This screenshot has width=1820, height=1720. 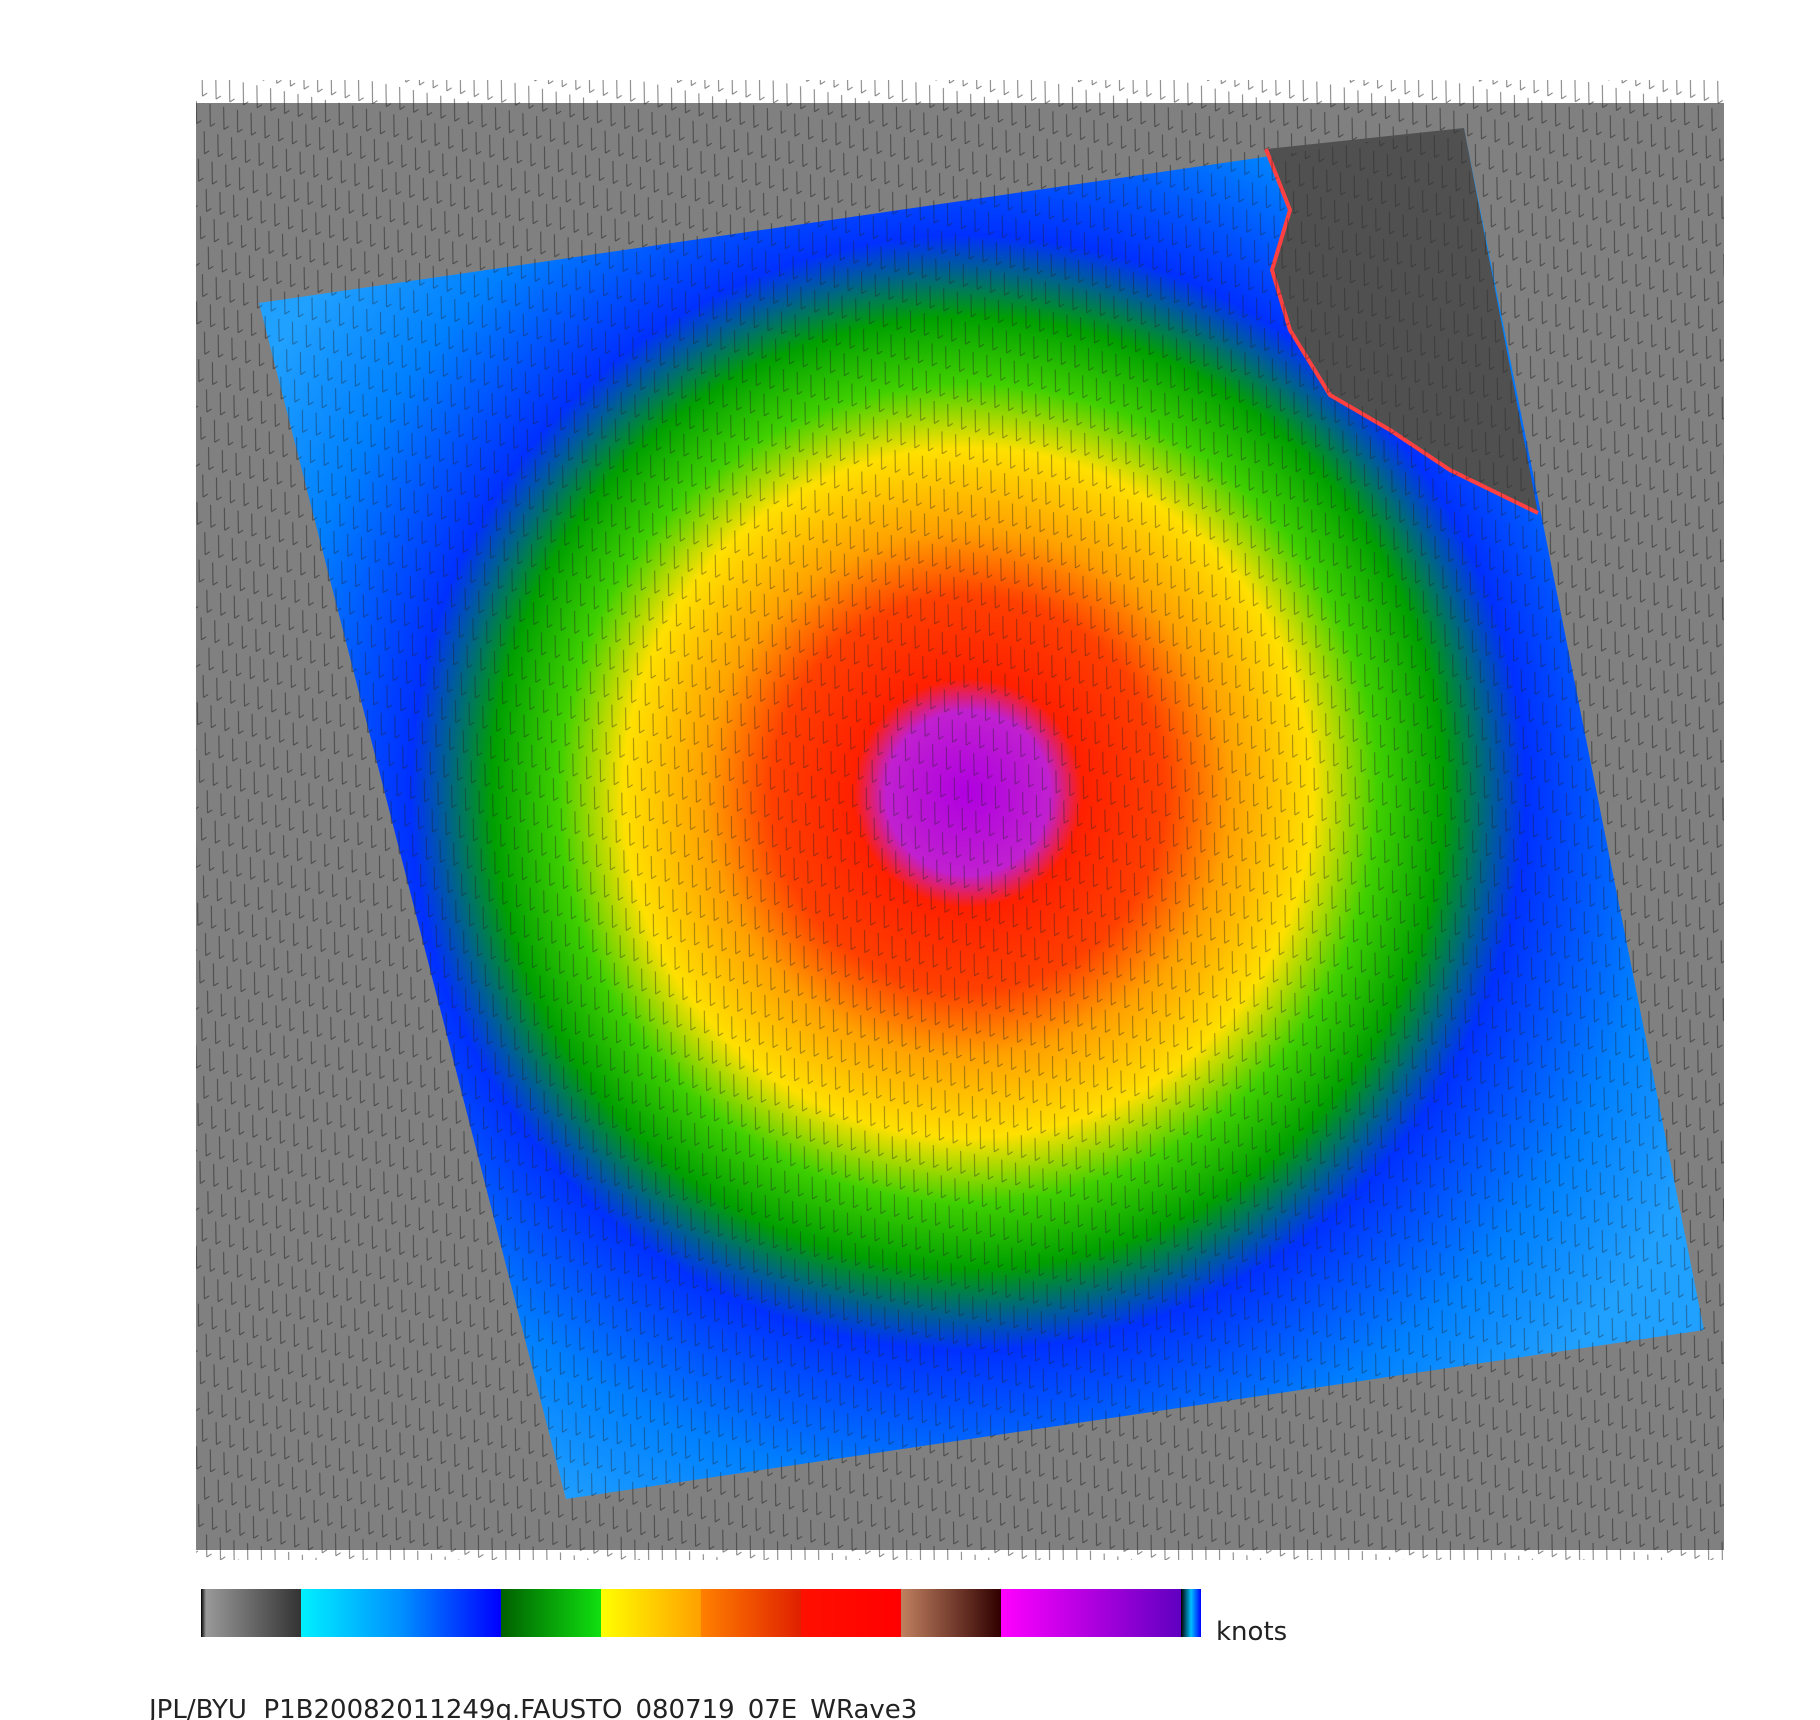 I want to click on colorbar-unit: knots, so click(x=1251, y=1632).